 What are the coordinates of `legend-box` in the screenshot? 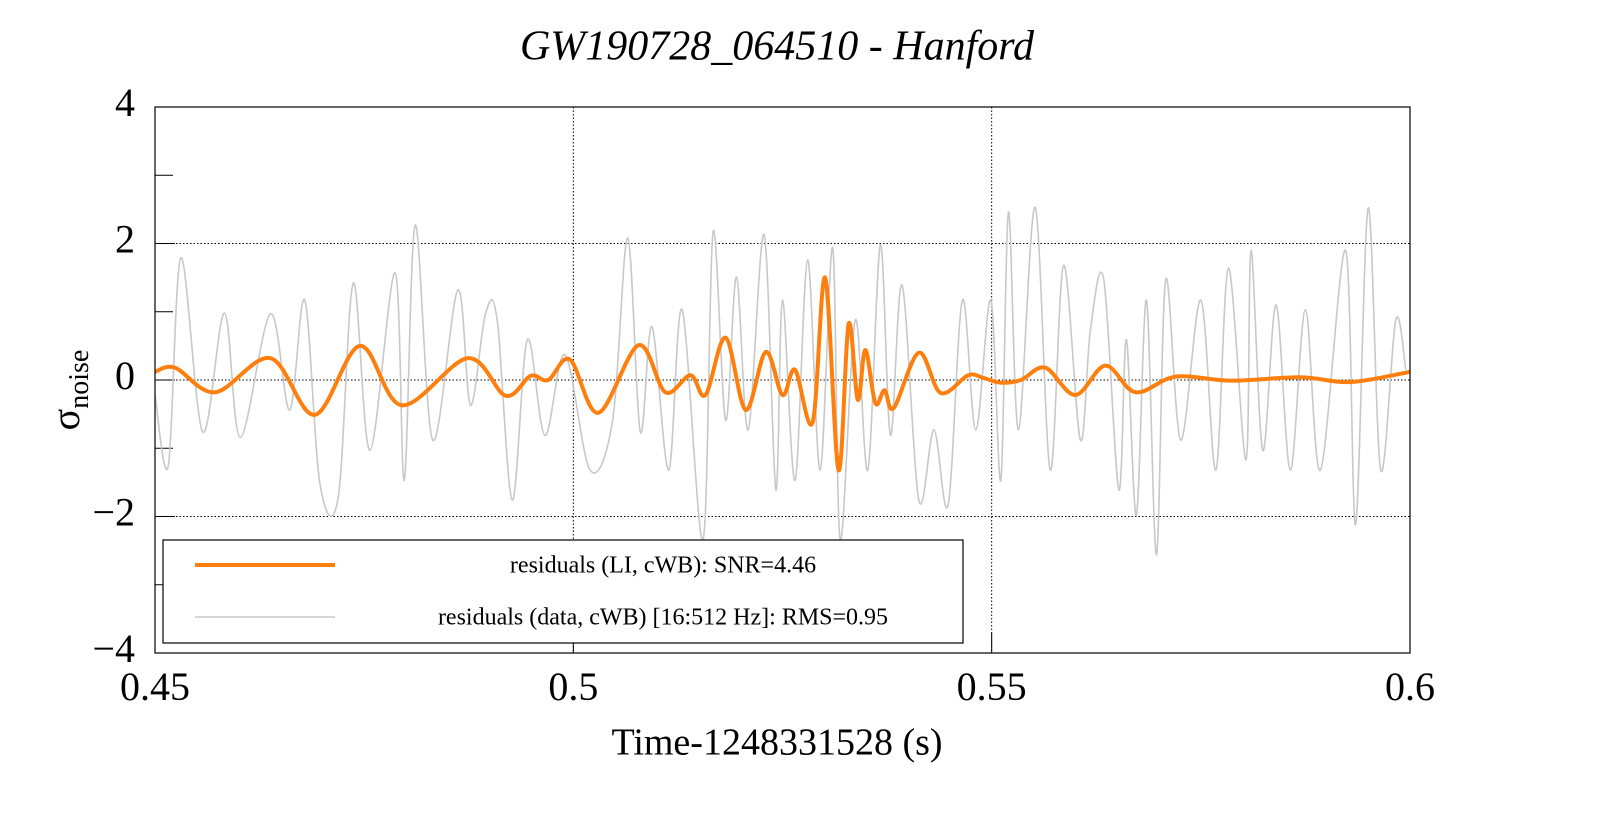 It's located at (563, 591).